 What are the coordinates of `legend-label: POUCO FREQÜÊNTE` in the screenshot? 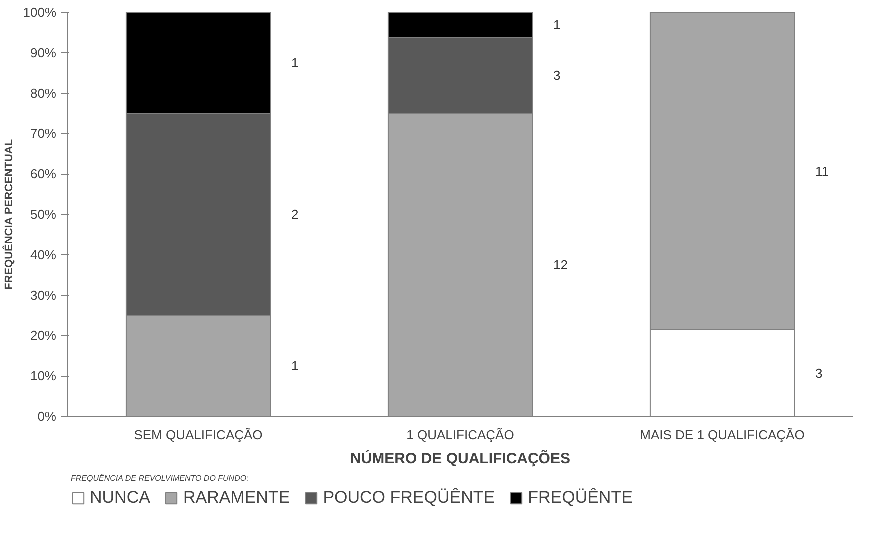 It's located at (409, 498).